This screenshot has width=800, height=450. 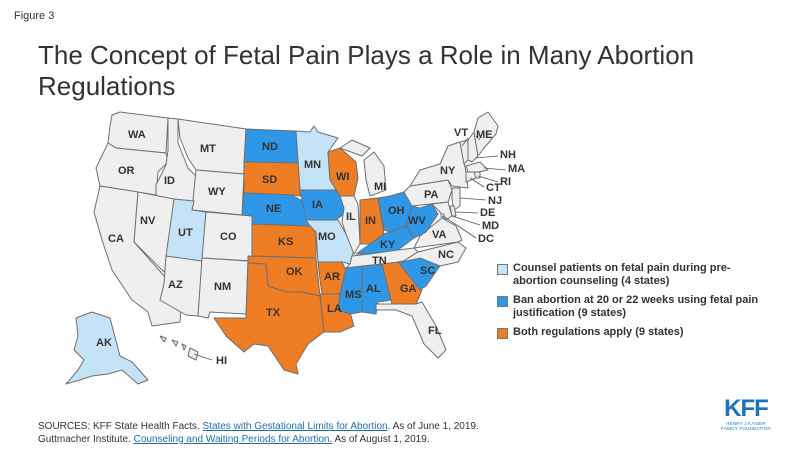 I want to click on state-FL, so click(x=411, y=330).